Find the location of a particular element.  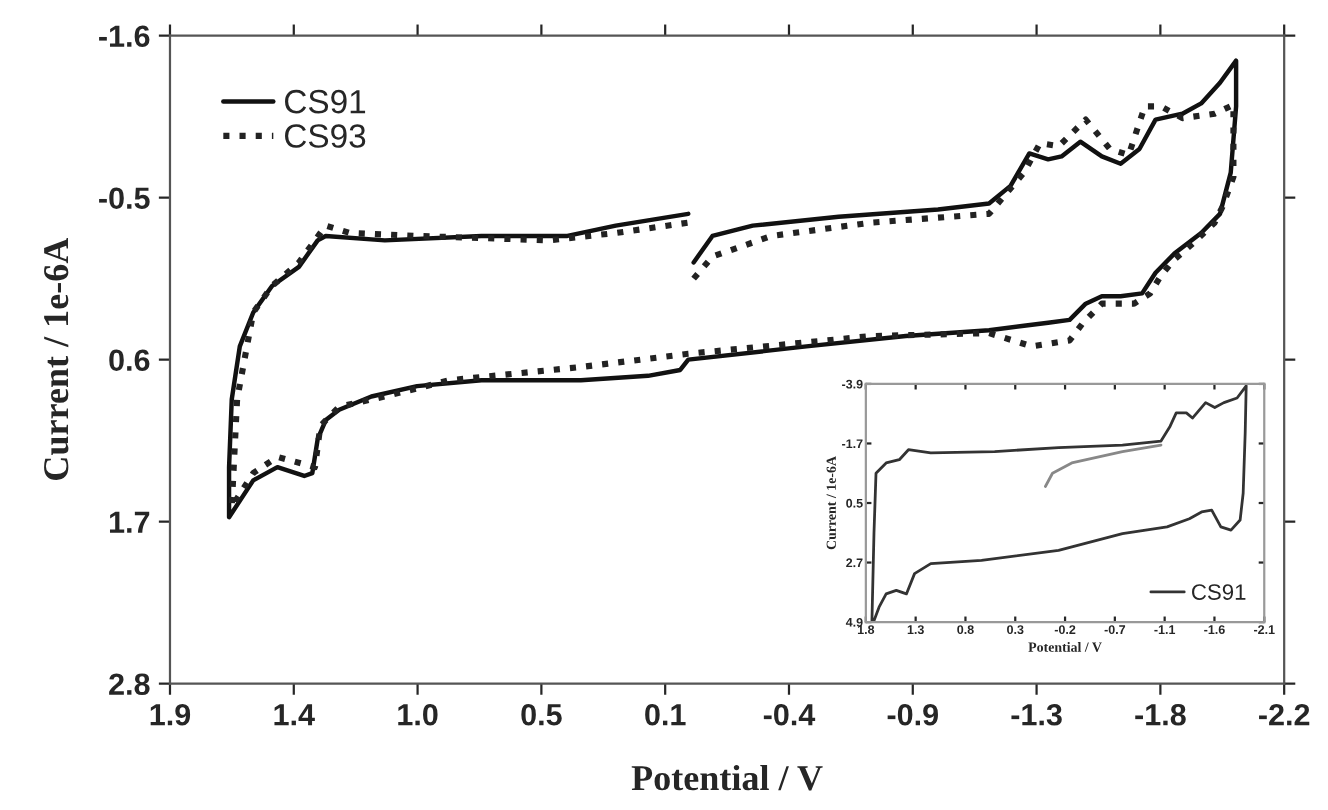

x-tick-label: 1.9 is located at coordinates (170, 714).